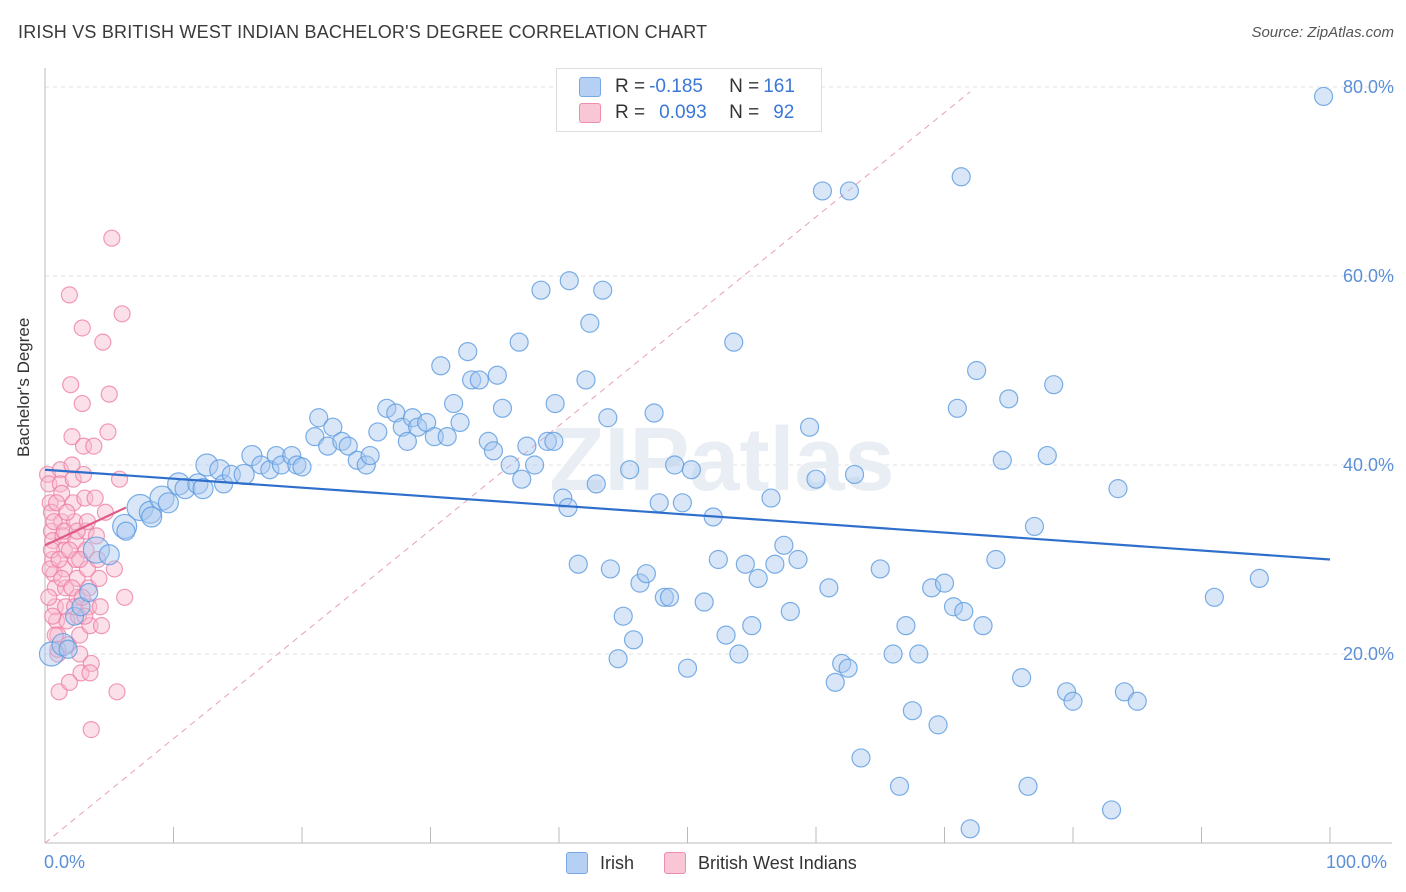 The height and width of the screenshot is (892, 1406). I want to click on watermark: ZIPatlas, so click(721, 460).